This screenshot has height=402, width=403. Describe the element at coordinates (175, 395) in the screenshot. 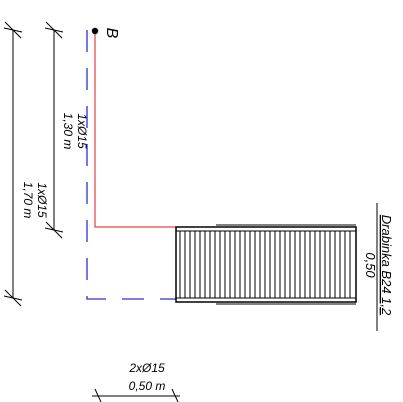

I see `dim-bottom-tick-right` at that location.